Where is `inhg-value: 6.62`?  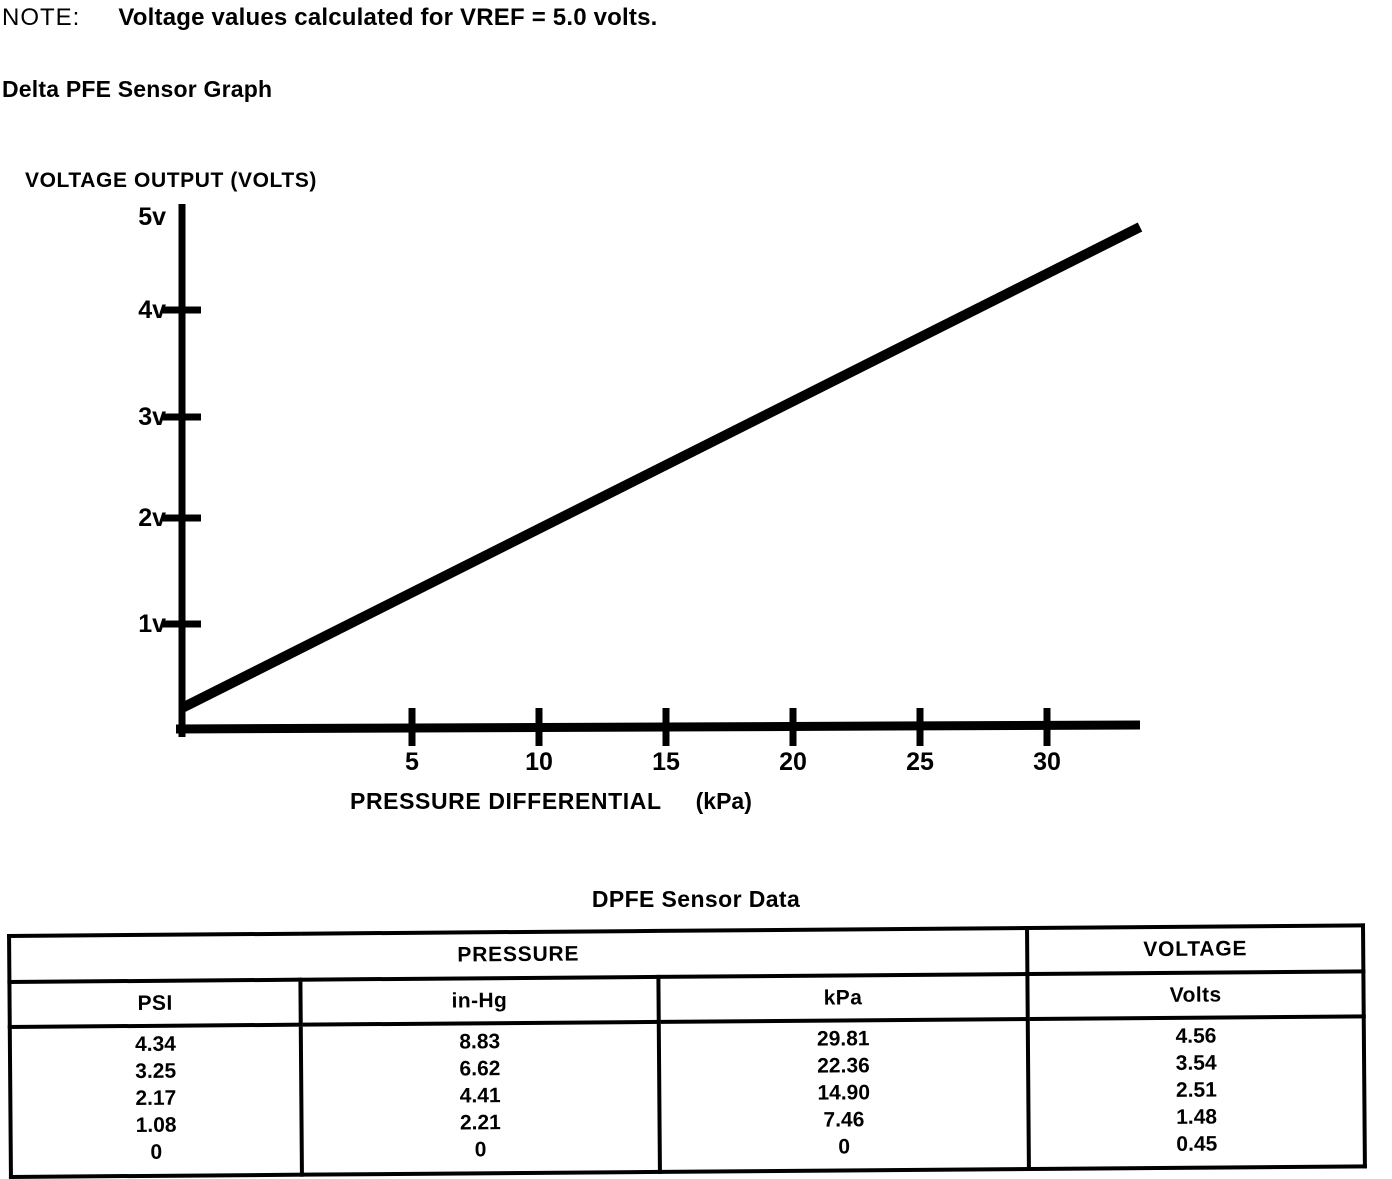 inhg-value: 6.62 is located at coordinates (480, 1069).